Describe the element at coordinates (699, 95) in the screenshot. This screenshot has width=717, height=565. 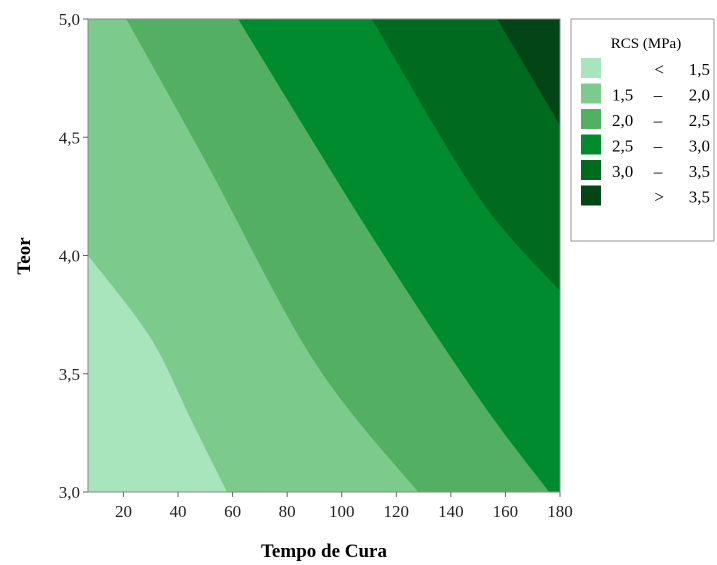
I see `legend-range-end: 2,0` at that location.